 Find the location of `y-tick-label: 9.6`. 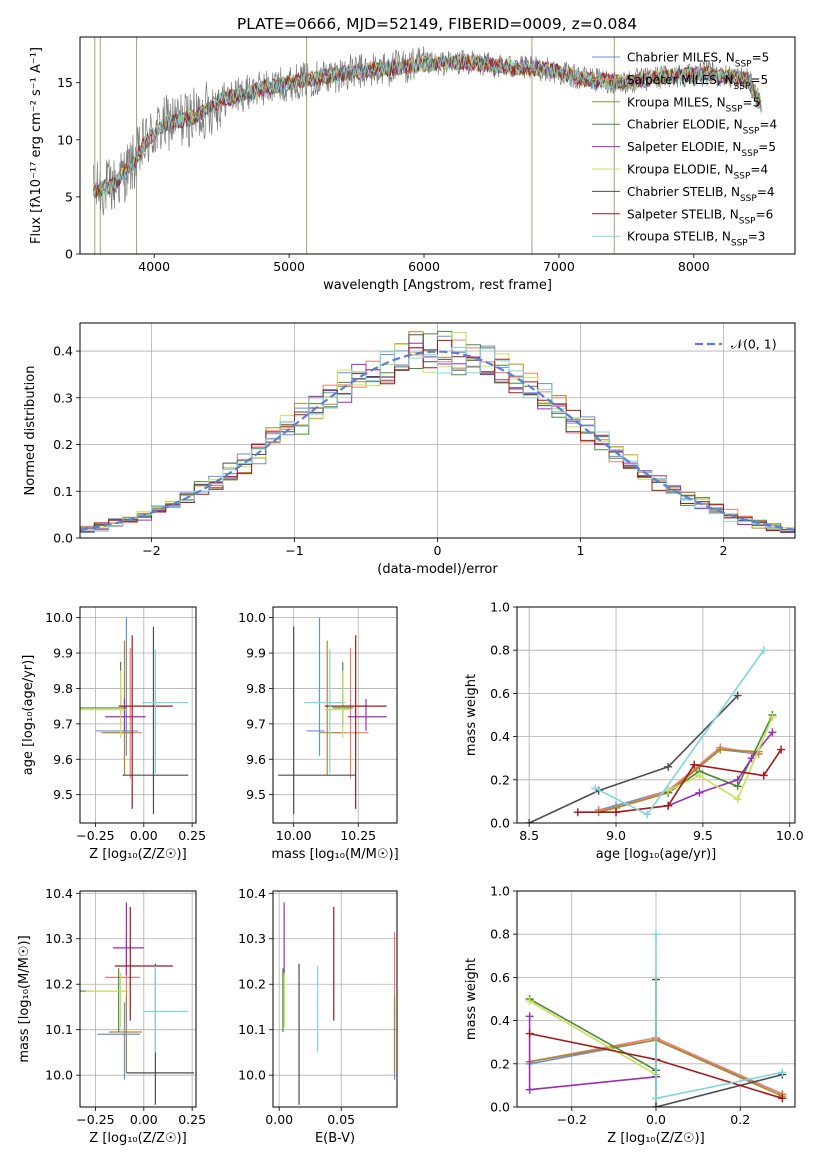

y-tick-label: 9.6 is located at coordinates (63, 759).